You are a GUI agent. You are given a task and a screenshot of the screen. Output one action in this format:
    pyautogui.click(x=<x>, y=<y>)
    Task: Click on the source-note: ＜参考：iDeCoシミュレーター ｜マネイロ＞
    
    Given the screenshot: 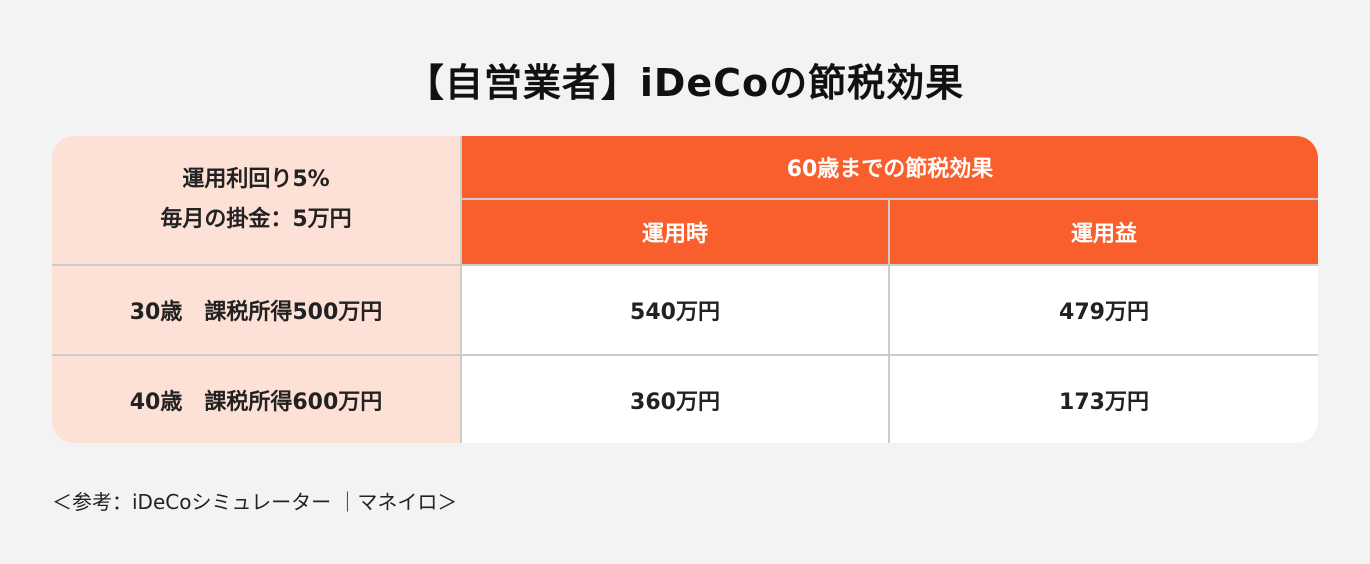 What is the action you would take?
    pyautogui.click(x=255, y=502)
    